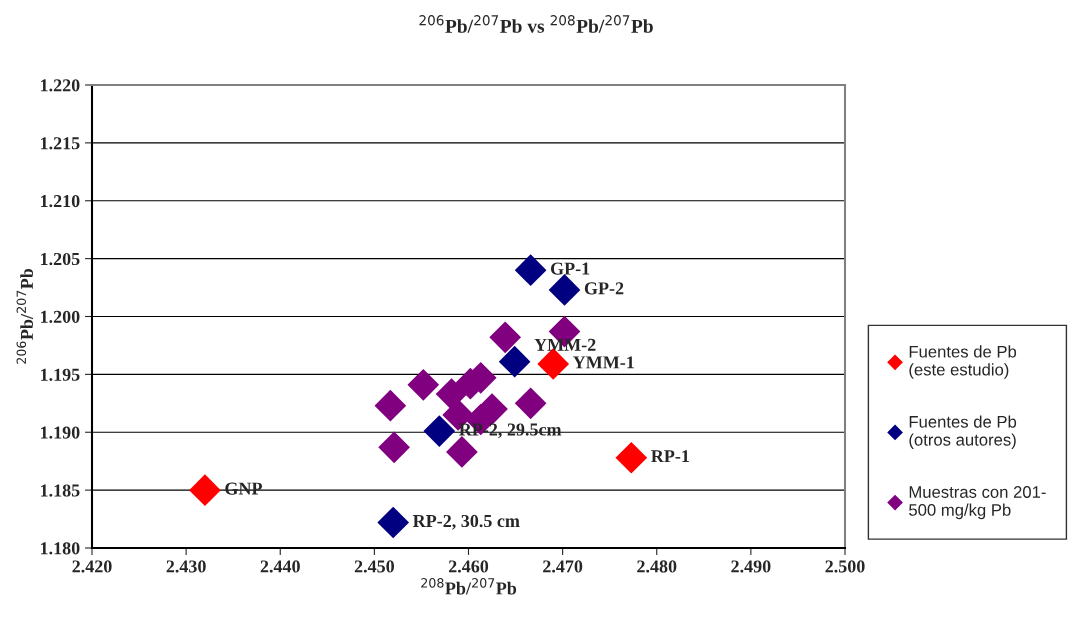 The width and height of the screenshot is (1072, 618). What do you see at coordinates (751, 566) in the screenshot?
I see `x-tick-label: 2.490` at bounding box center [751, 566].